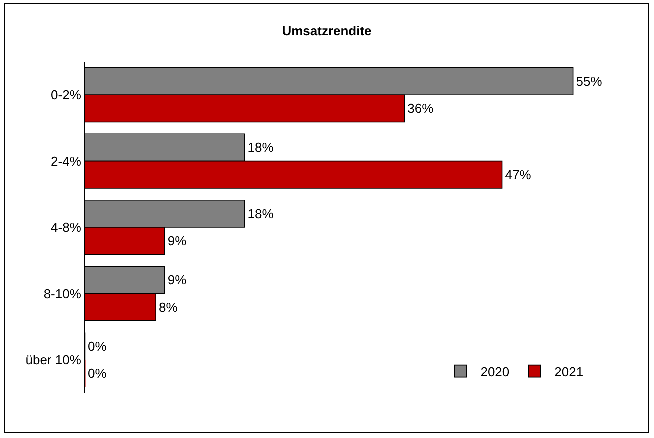  What do you see at coordinates (54, 360) in the screenshot?
I see `y-tick-label: über 10%` at bounding box center [54, 360].